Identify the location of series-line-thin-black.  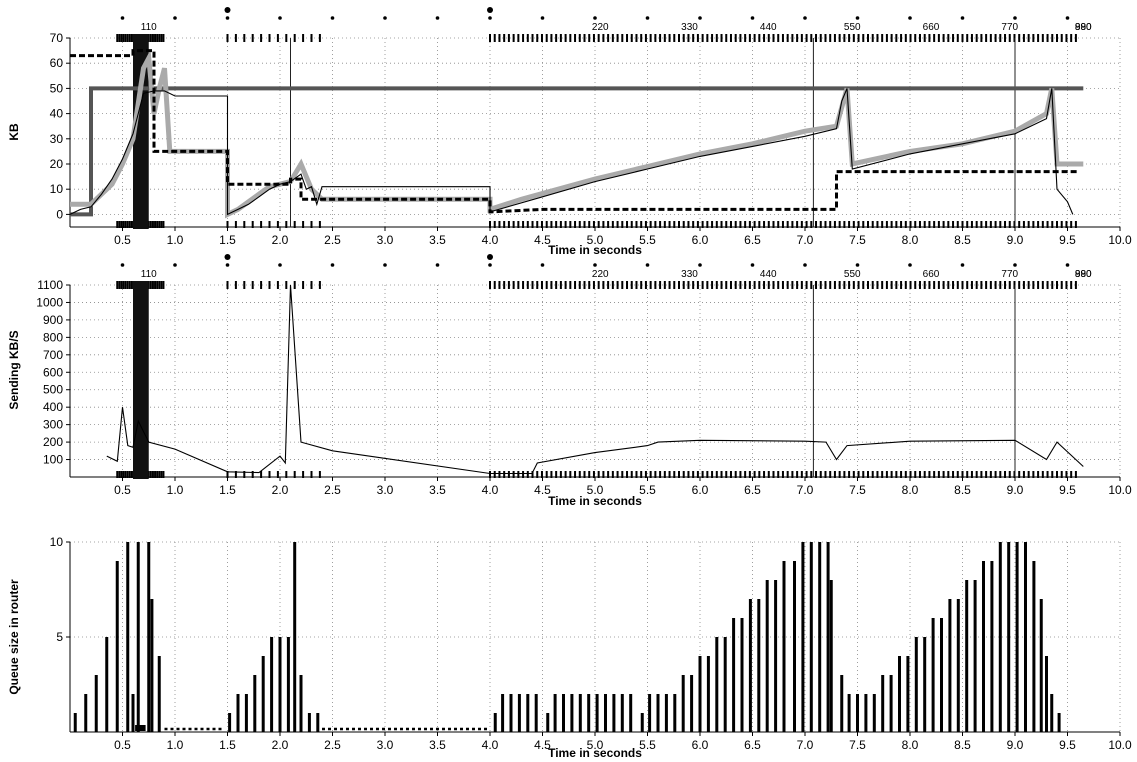
(571, 152).